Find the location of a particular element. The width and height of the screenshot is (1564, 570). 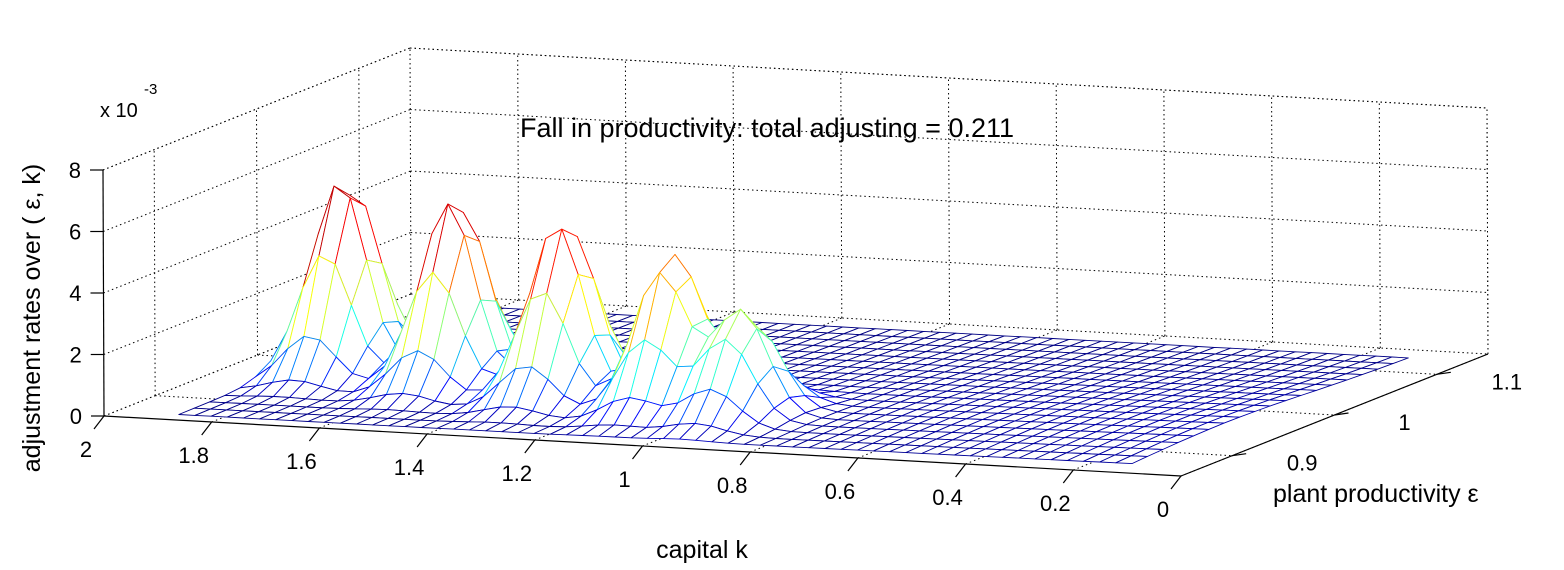

z-tick-label: 0 is located at coordinates (76, 416).